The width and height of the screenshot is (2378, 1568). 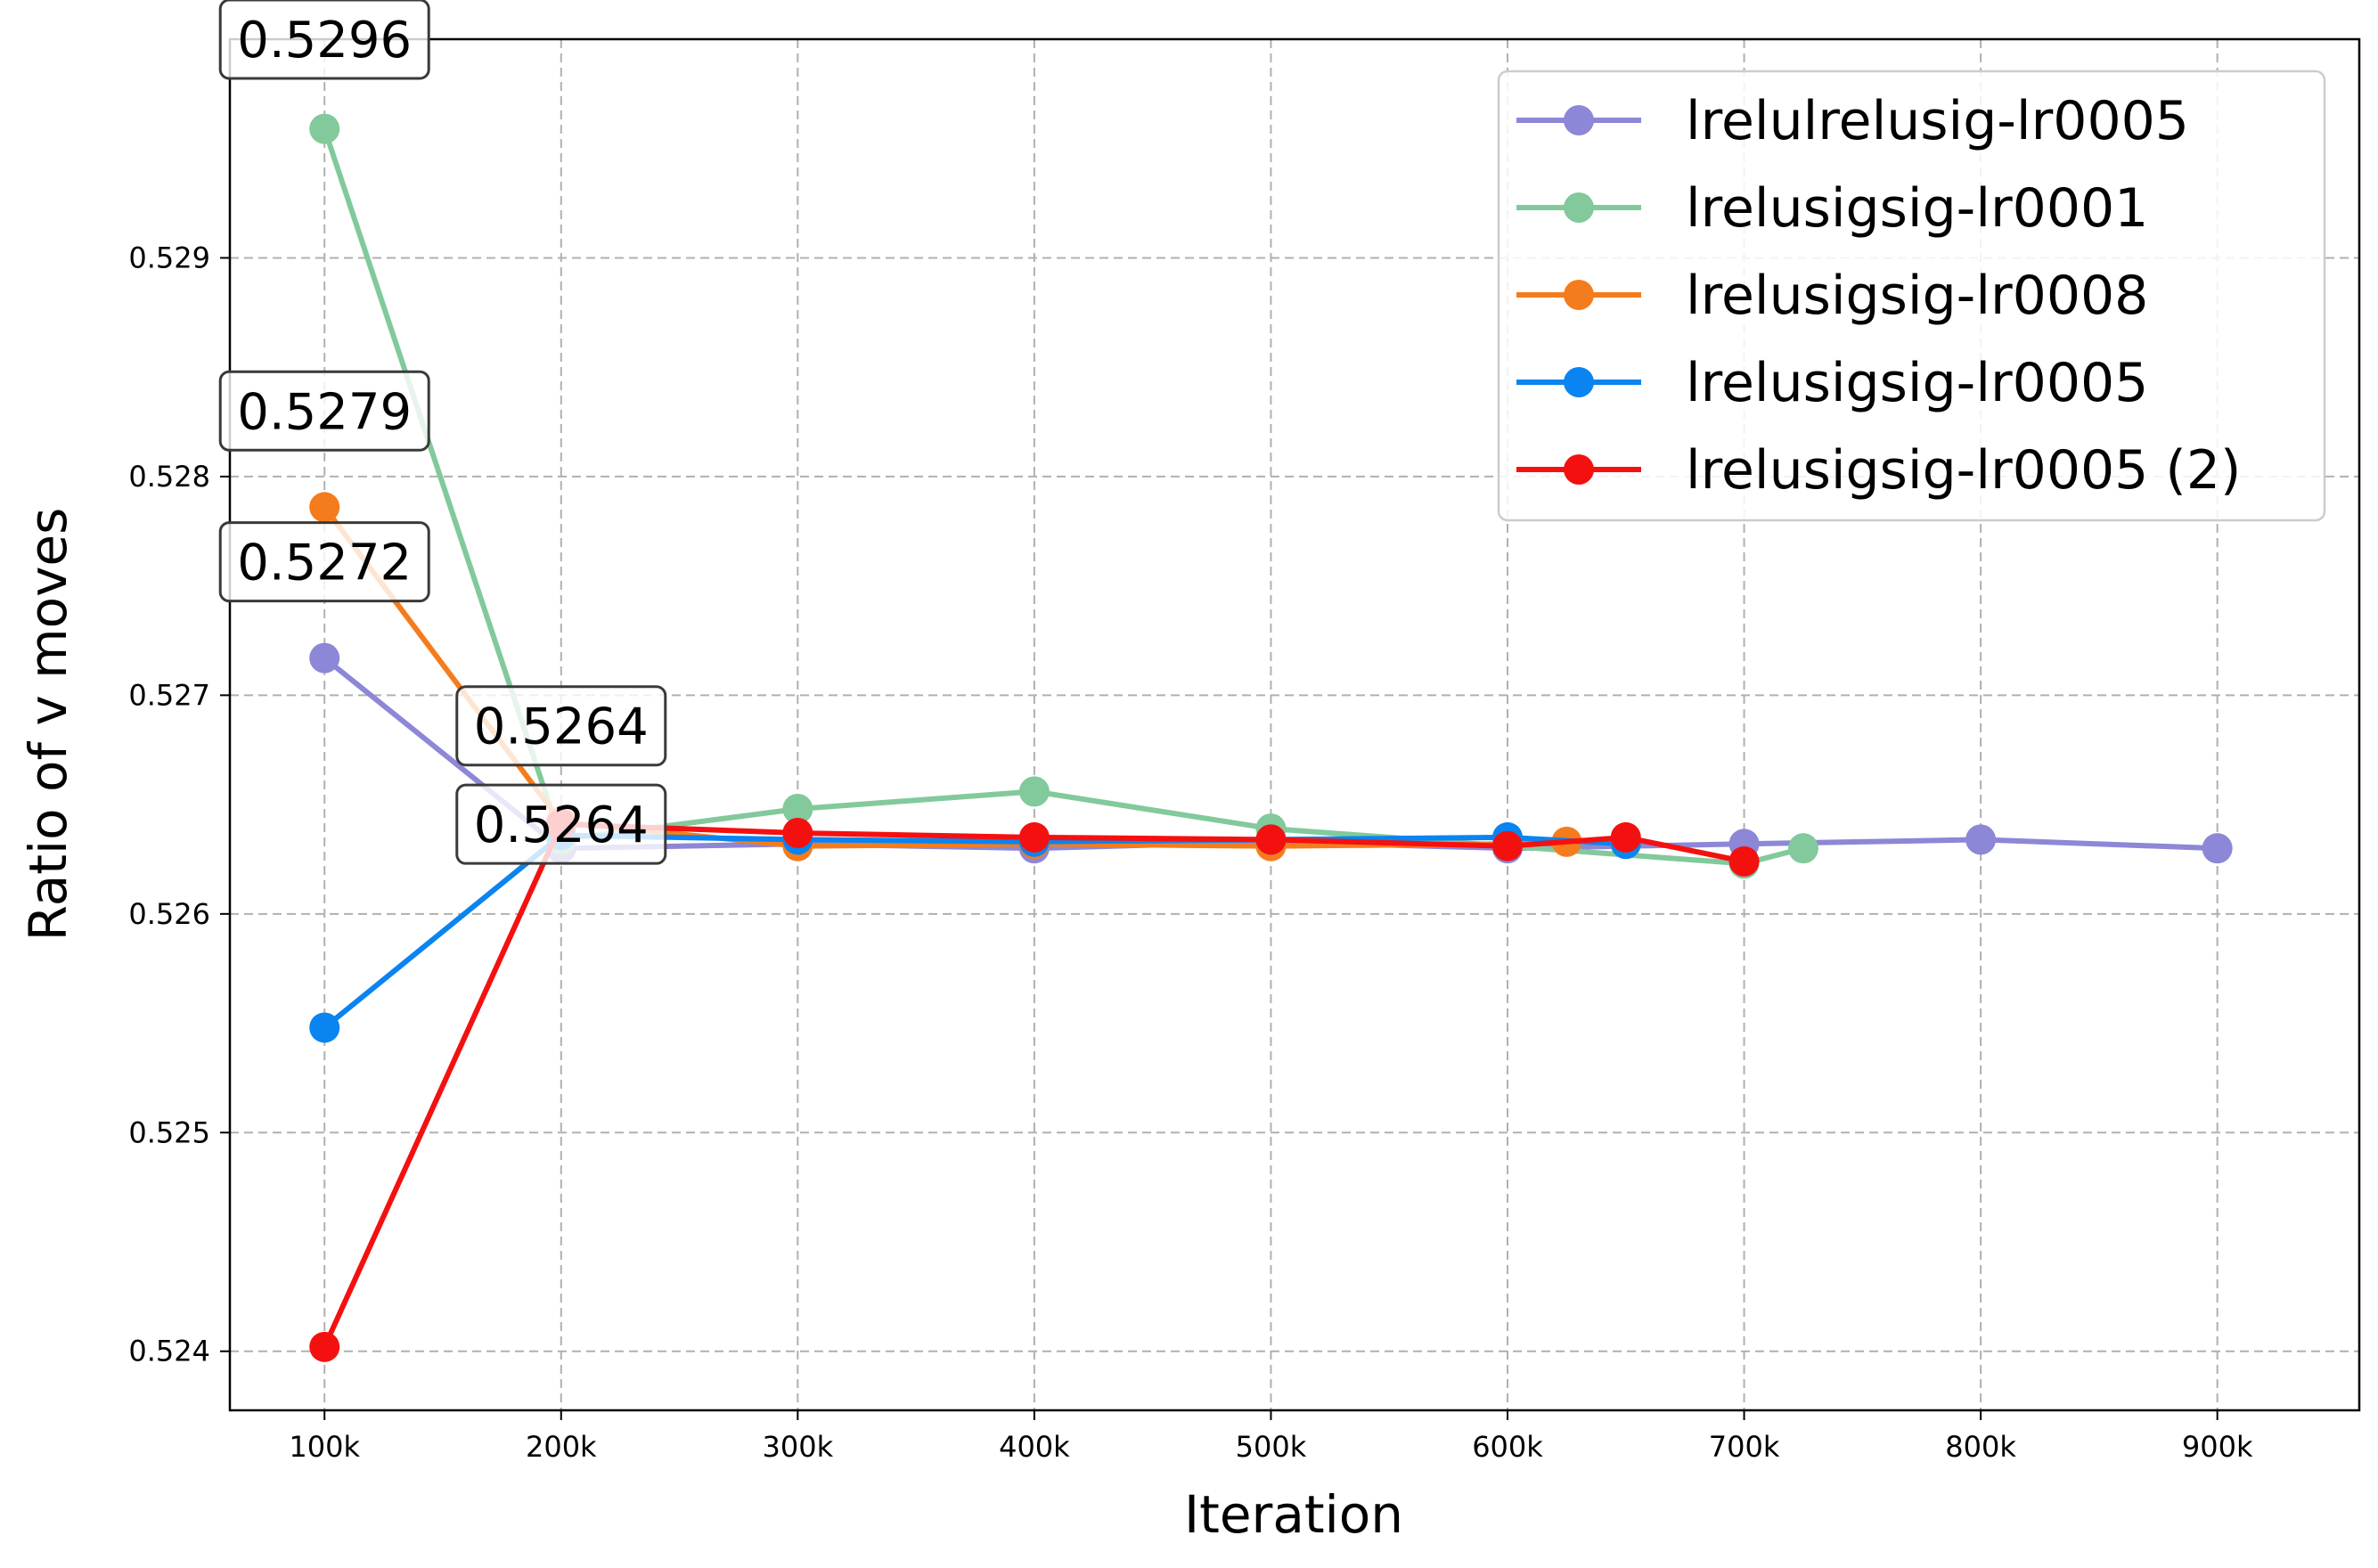 What do you see at coordinates (48, 725) in the screenshot?
I see `y-axis-label: Ratio of v moves` at bounding box center [48, 725].